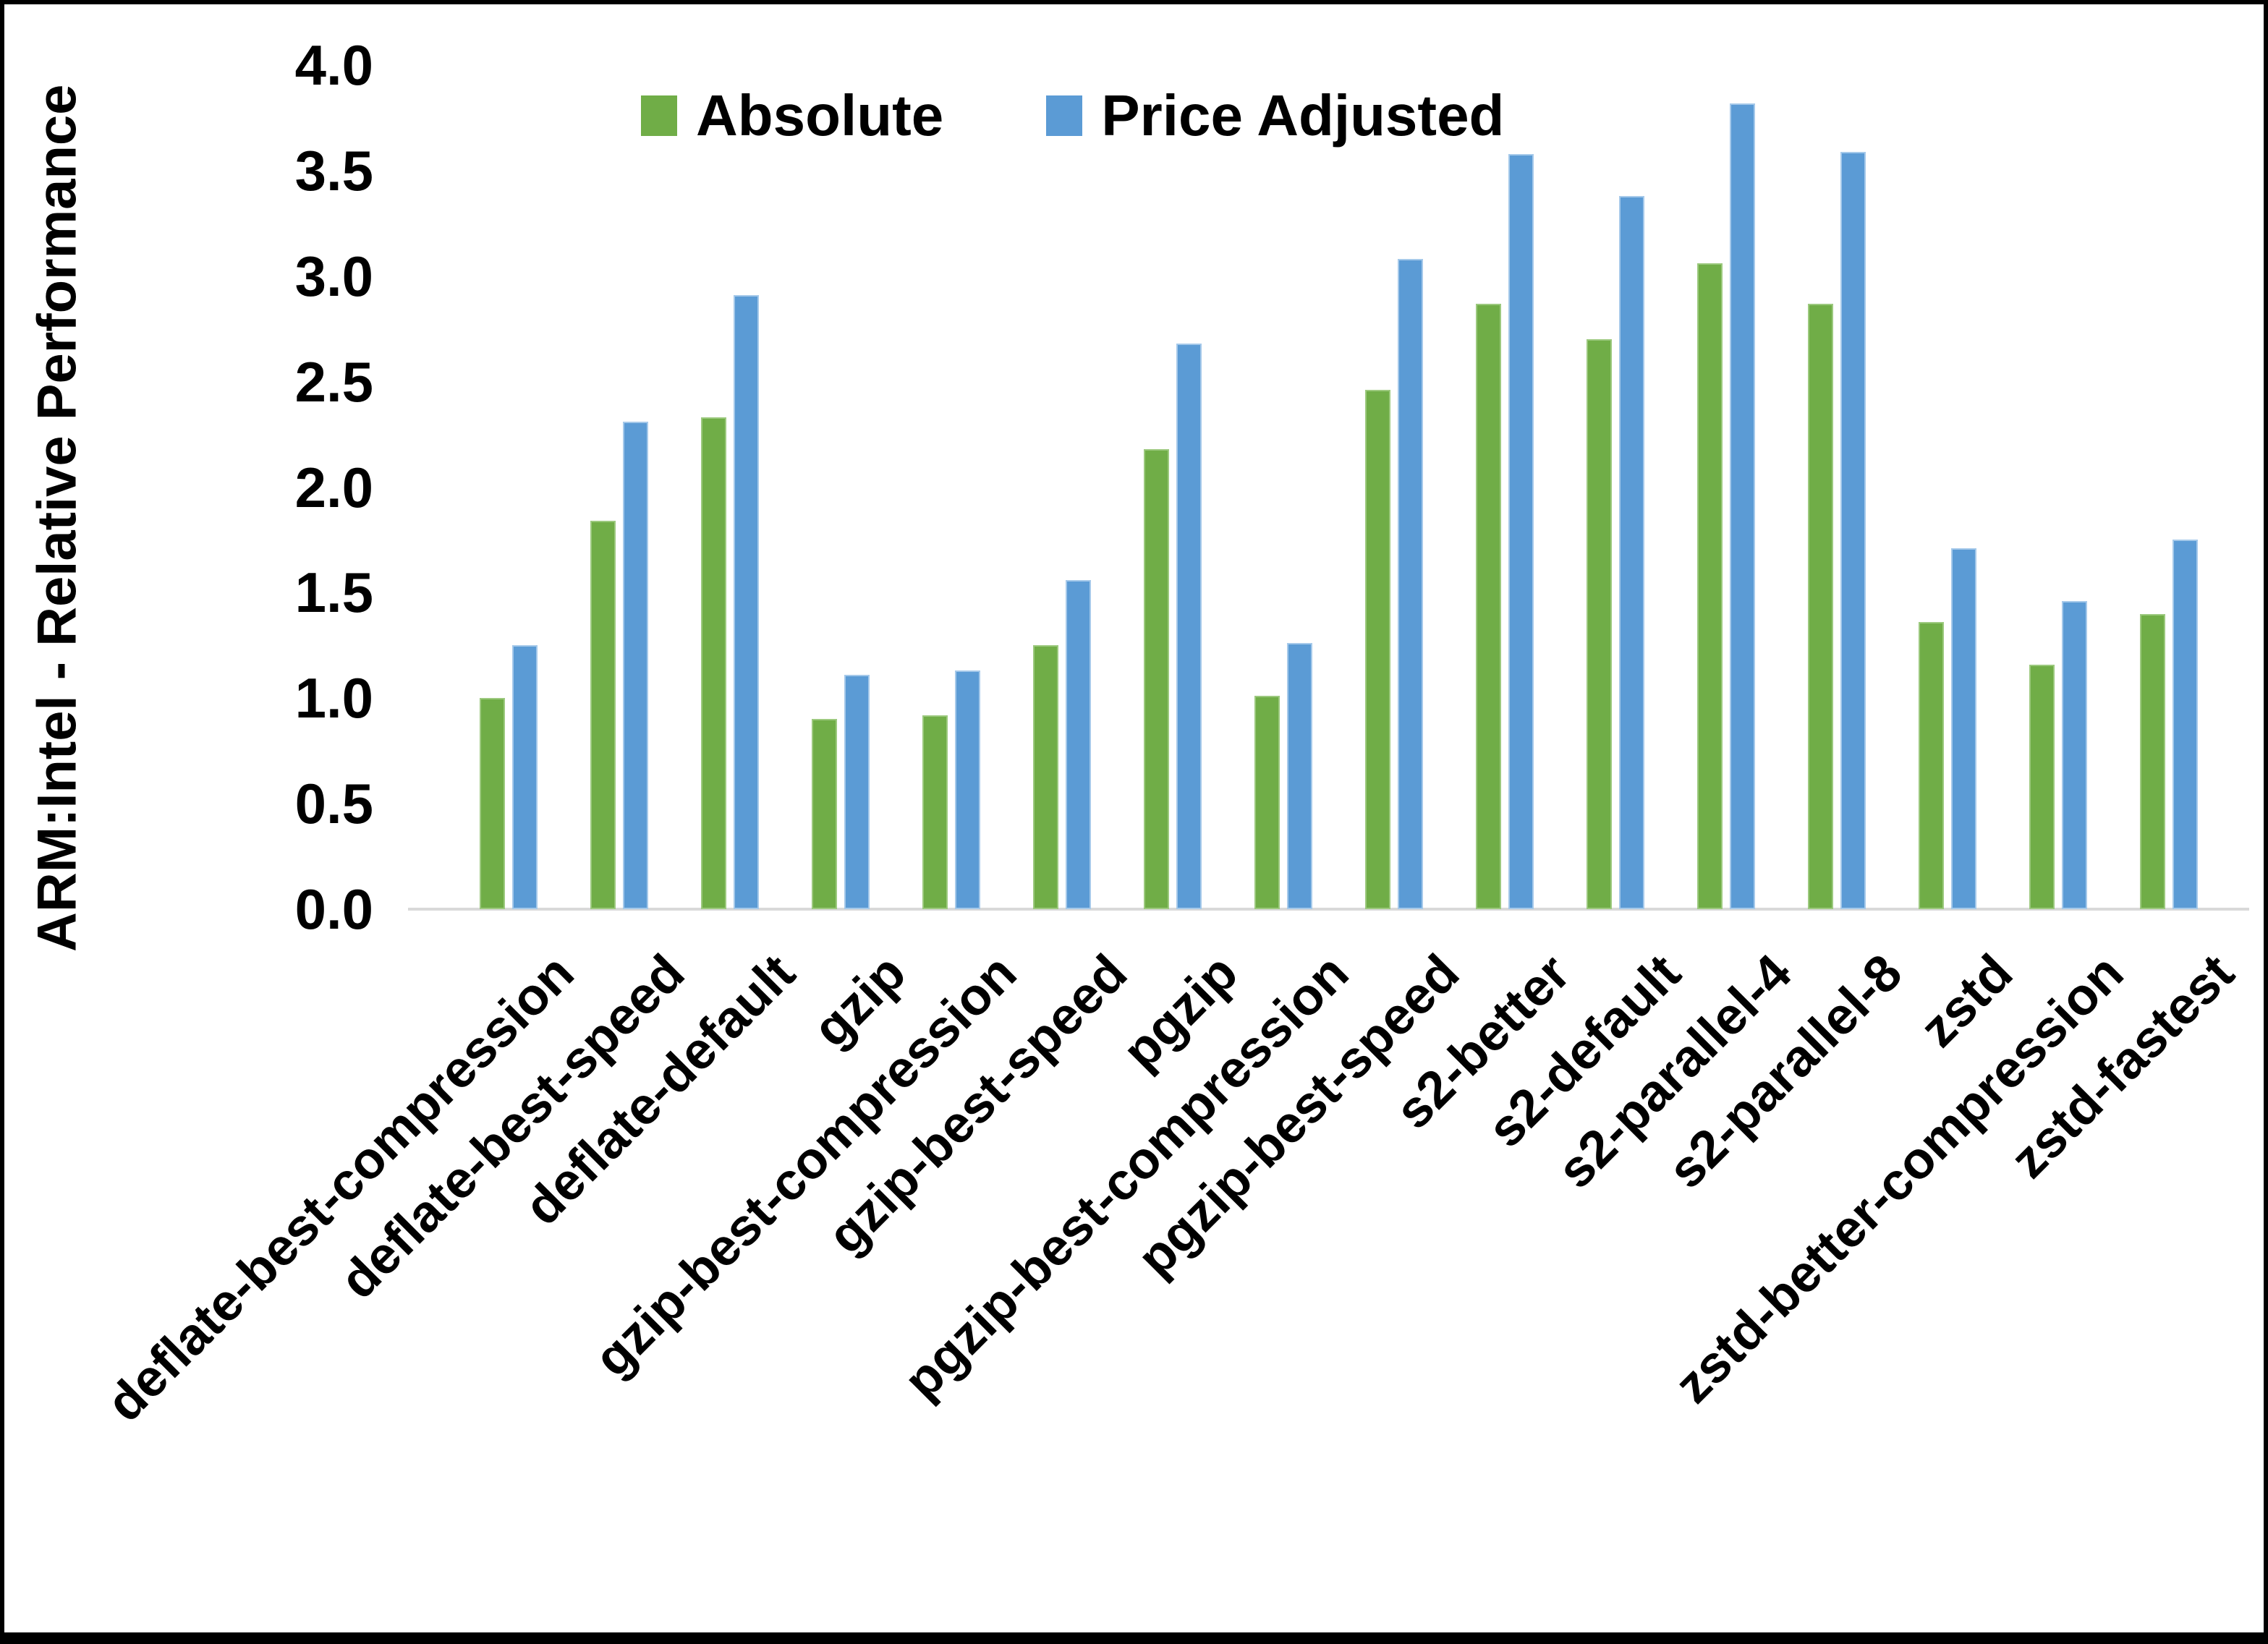  Describe the element at coordinates (1064, 115) in the screenshot. I see `legend-swatch-price-adjusted` at that location.